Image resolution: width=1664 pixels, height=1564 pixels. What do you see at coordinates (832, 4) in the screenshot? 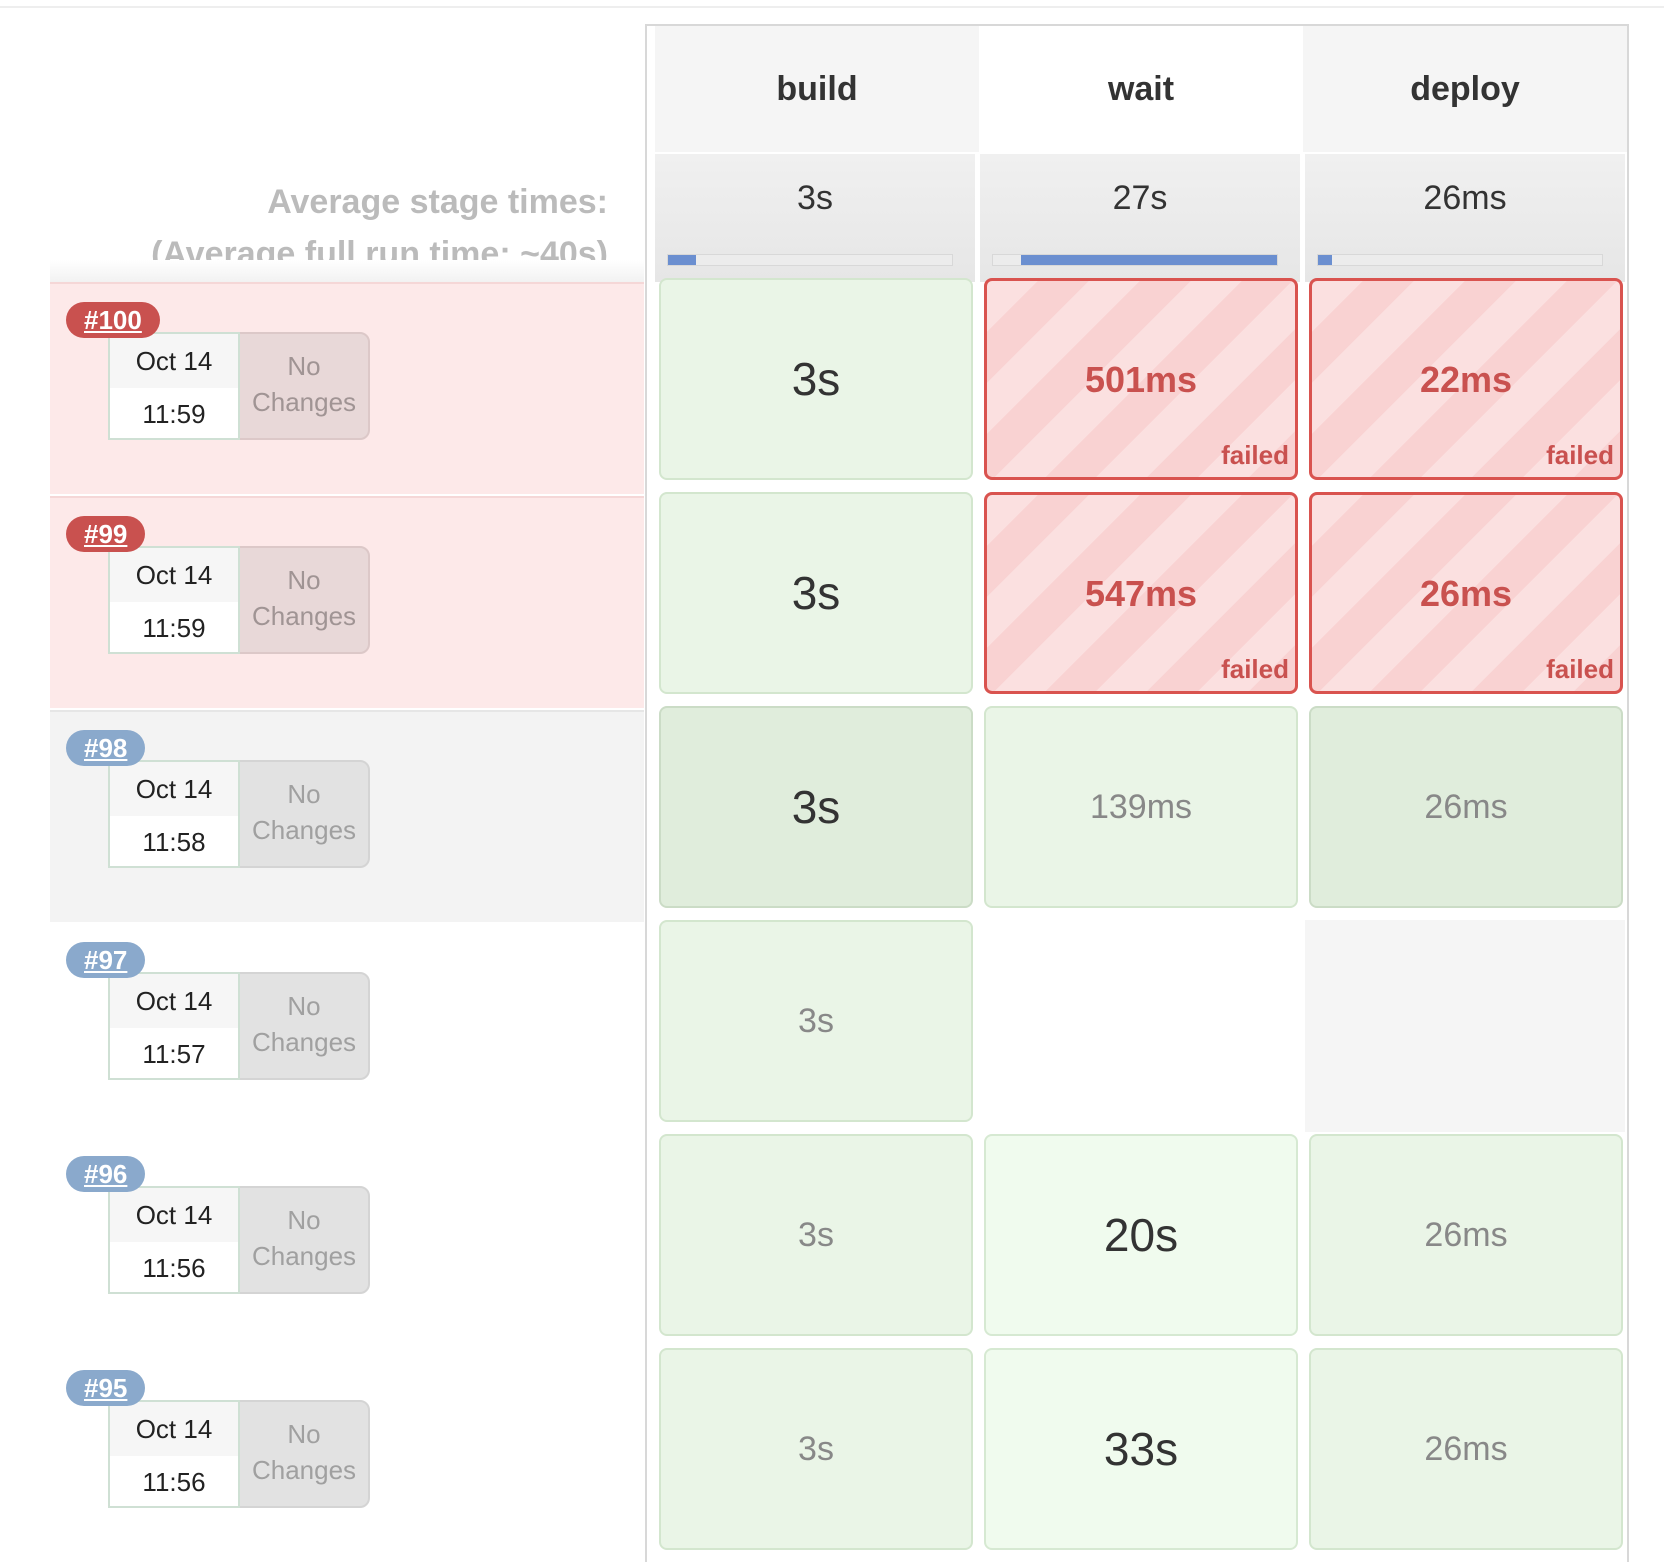
I see `top-divider` at bounding box center [832, 4].